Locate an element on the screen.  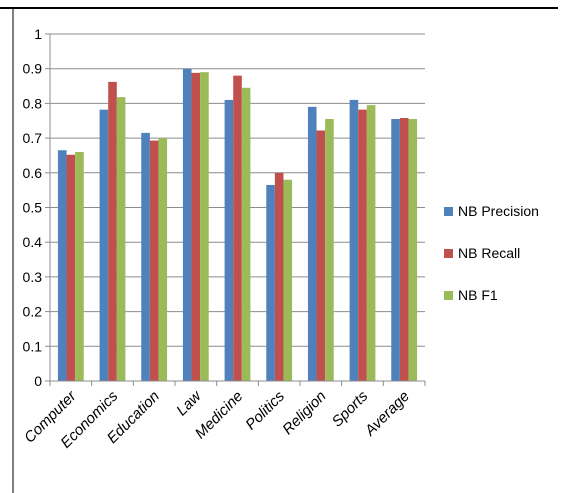
bar-religion-nb-precision is located at coordinates (312, 244).